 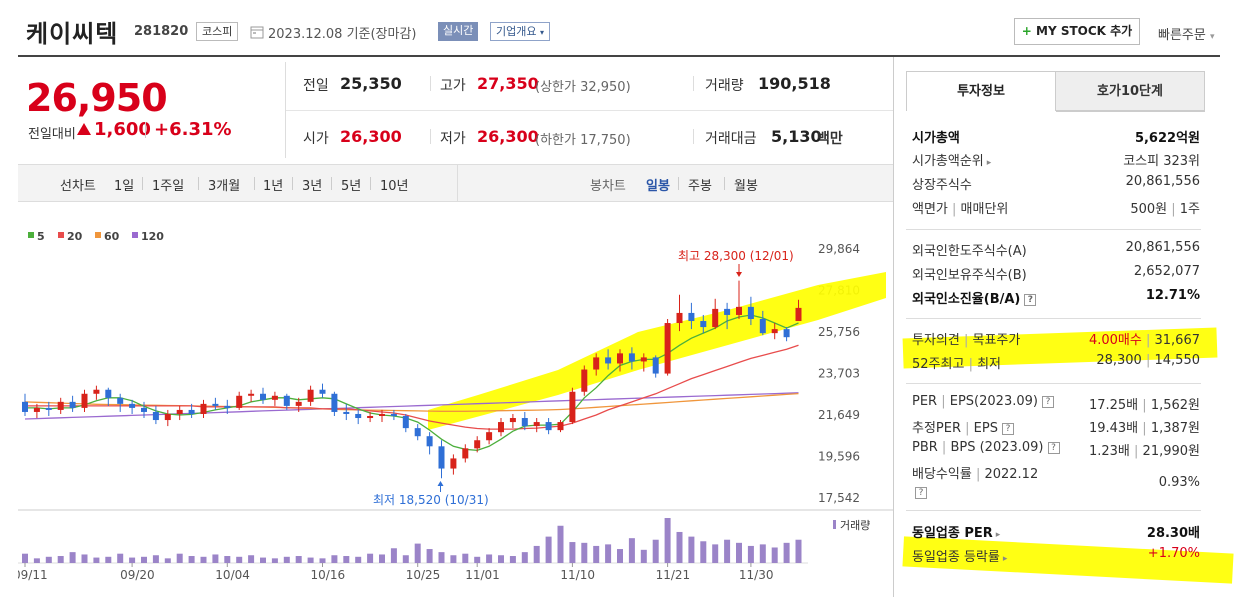 I want to click on min-price-label: 최저 18,520 (10/31), so click(x=431, y=500).